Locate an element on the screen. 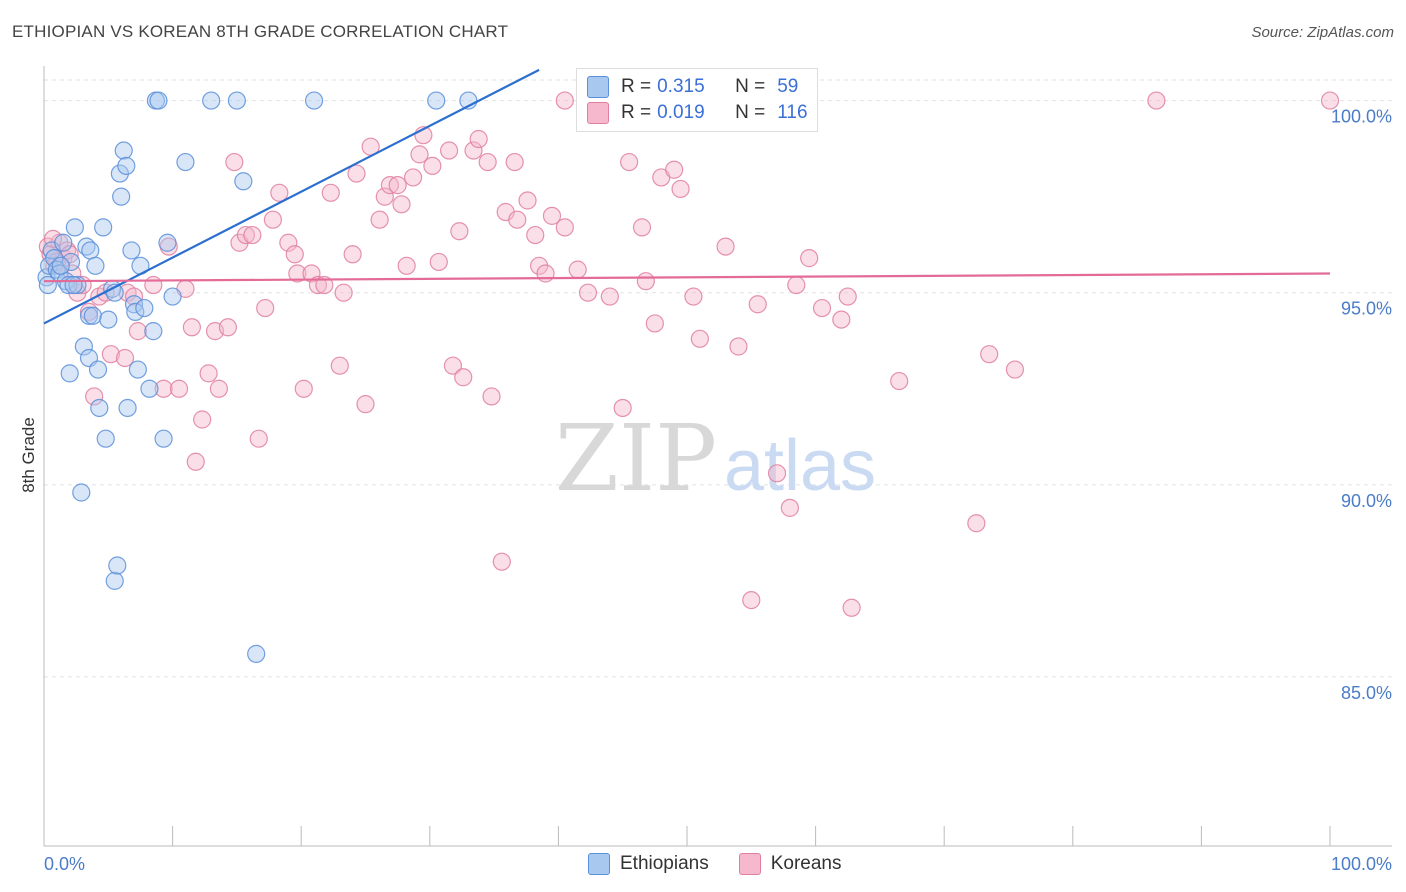  legend-label-ethiopians: Ethiopians is located at coordinates (664, 863).